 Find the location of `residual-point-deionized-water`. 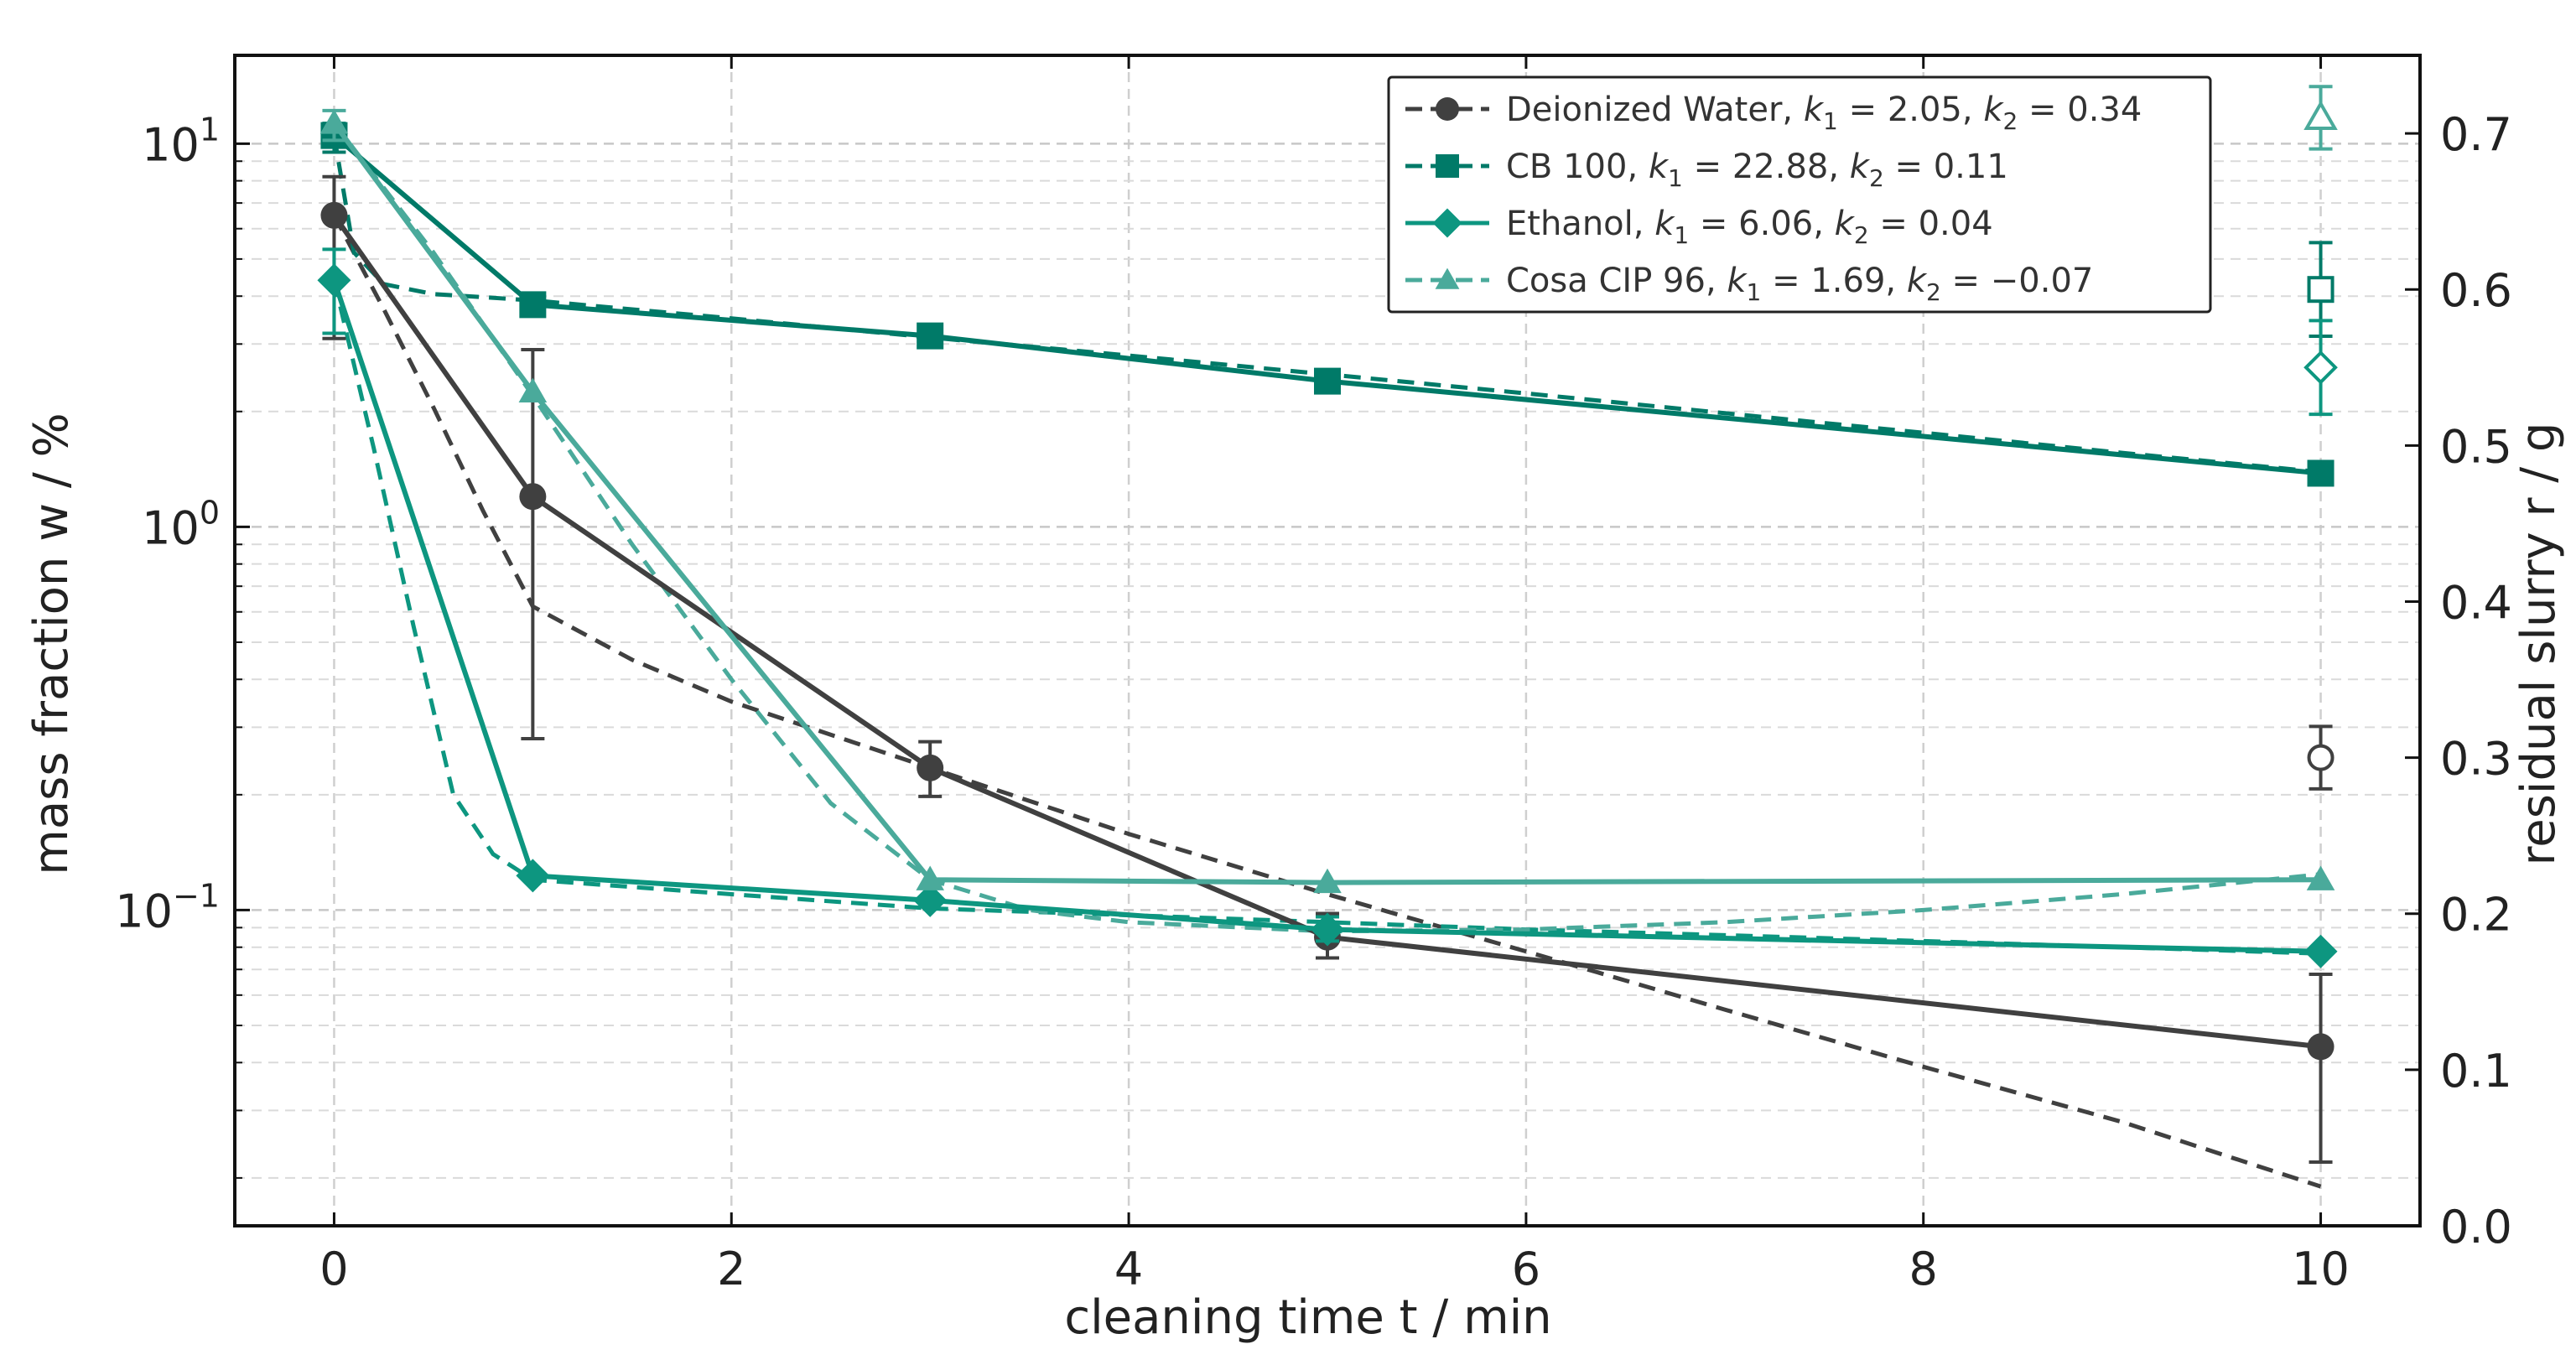

residual-point-deionized-water is located at coordinates (2320, 757).